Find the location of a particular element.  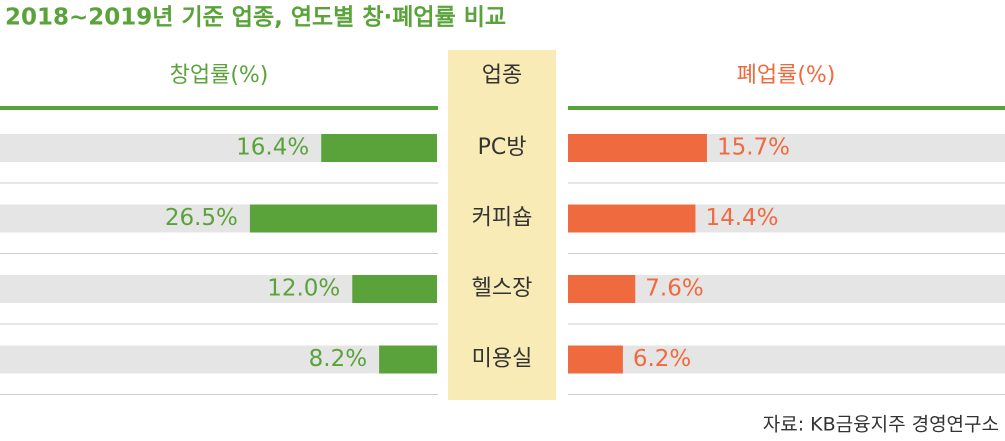

legend-entry: 창업률(%) is located at coordinates (219, 75).